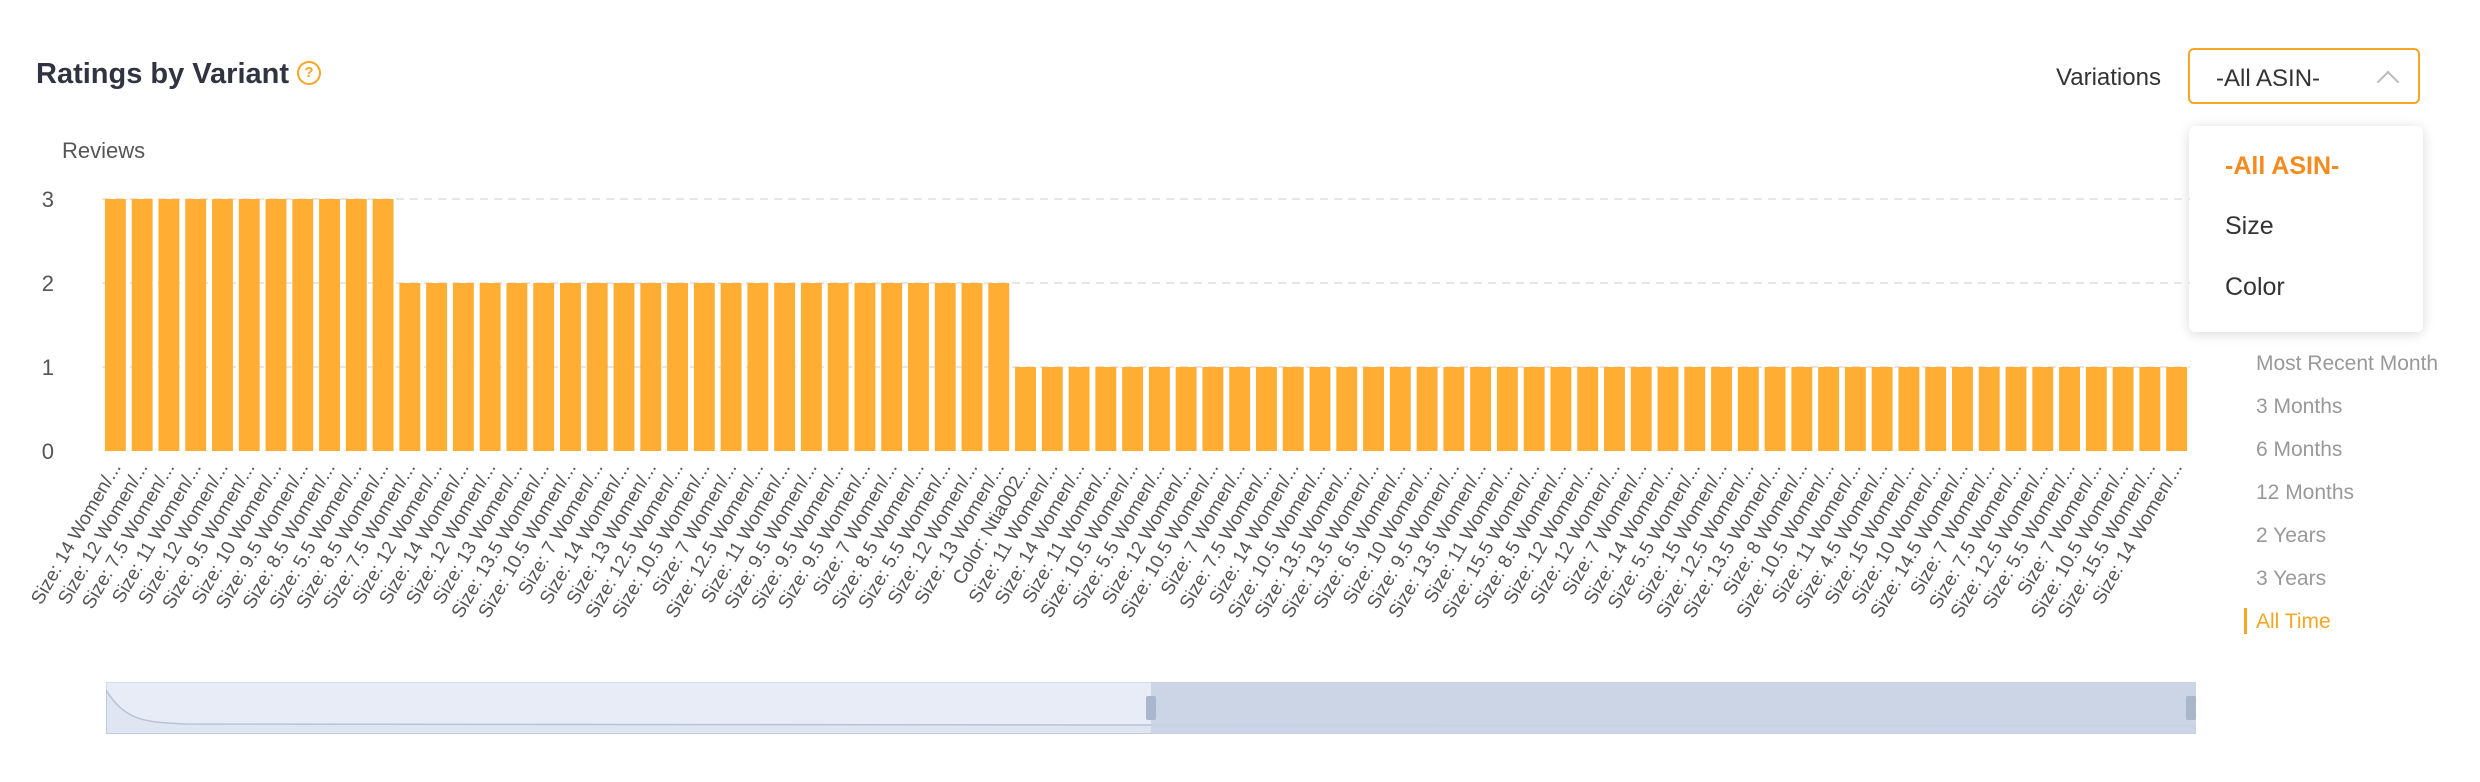  Describe the element at coordinates (2255, 287) in the screenshot. I see `dropdown-option-color: Color` at that location.